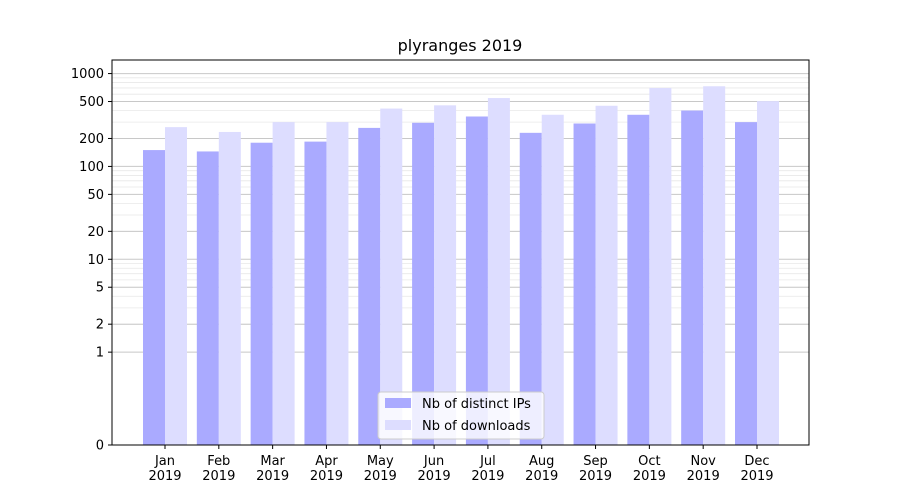 This screenshot has height=500, width=900. I want to click on x-tick-label: May 2019, so click(380, 469).